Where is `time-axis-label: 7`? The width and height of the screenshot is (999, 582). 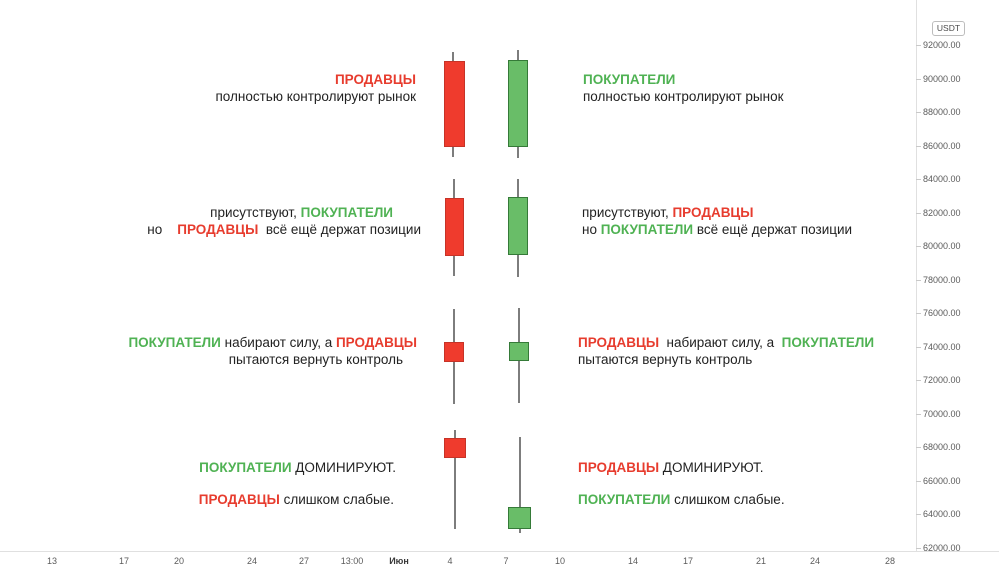 time-axis-label: 7 is located at coordinates (506, 561).